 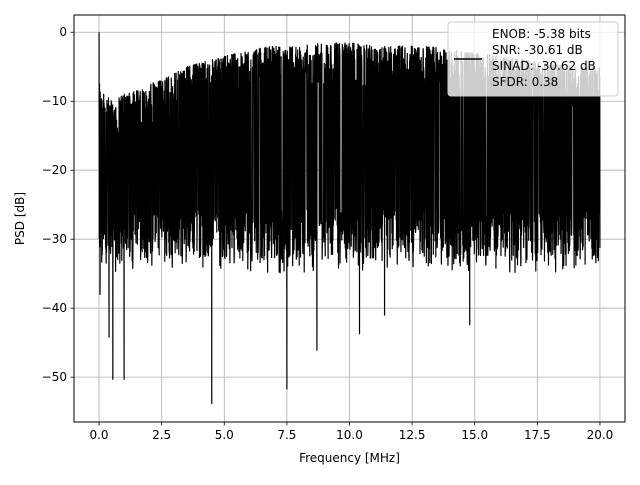 I want to click on x-tick-label: 5.0, so click(x=224, y=435).